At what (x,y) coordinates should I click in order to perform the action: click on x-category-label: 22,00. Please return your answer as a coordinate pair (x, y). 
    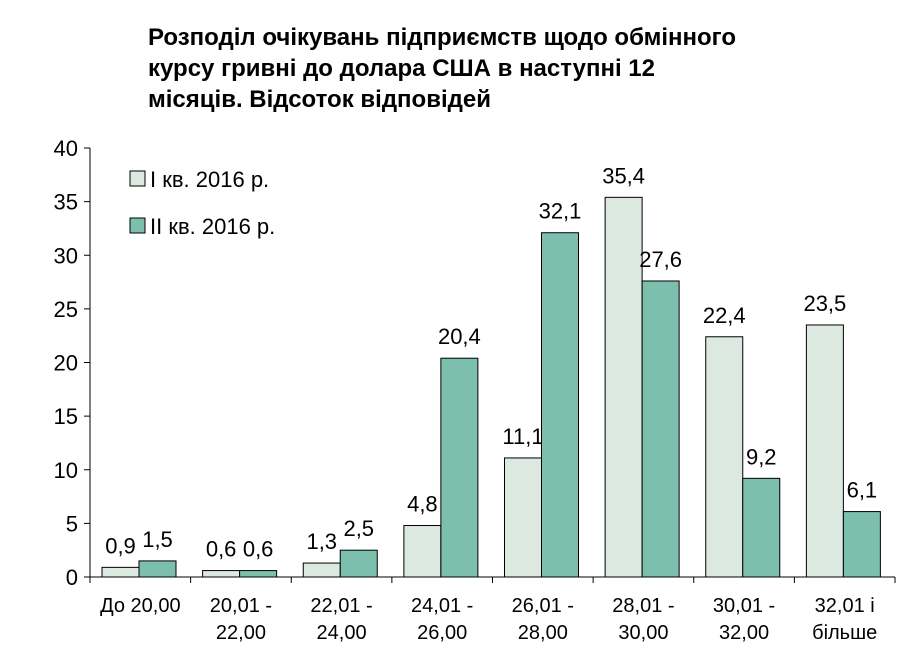
    Looking at the image, I should click on (241, 633).